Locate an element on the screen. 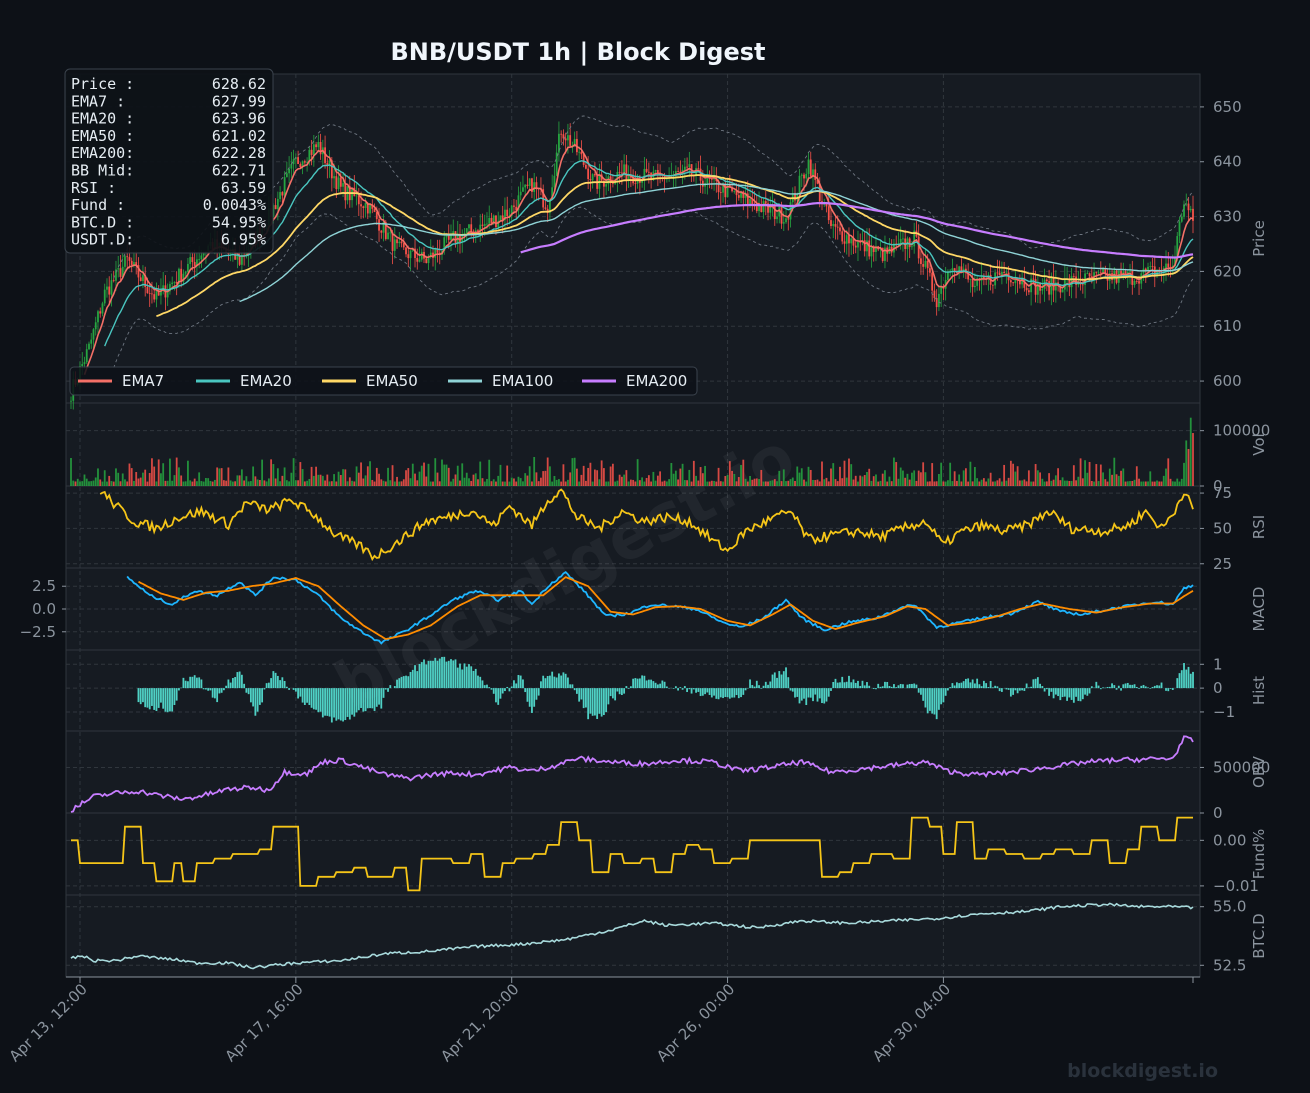 Image resolution: width=1310 pixels, height=1093 pixels. info-row-value: 54.95% is located at coordinates (239, 222).